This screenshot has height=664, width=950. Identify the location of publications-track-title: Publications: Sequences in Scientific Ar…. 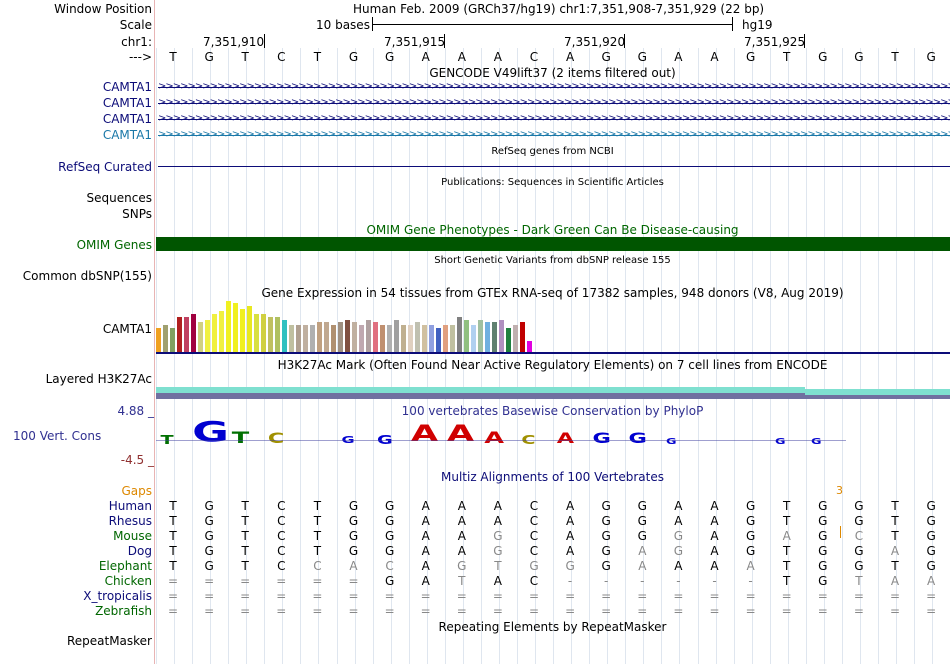
(552, 182).